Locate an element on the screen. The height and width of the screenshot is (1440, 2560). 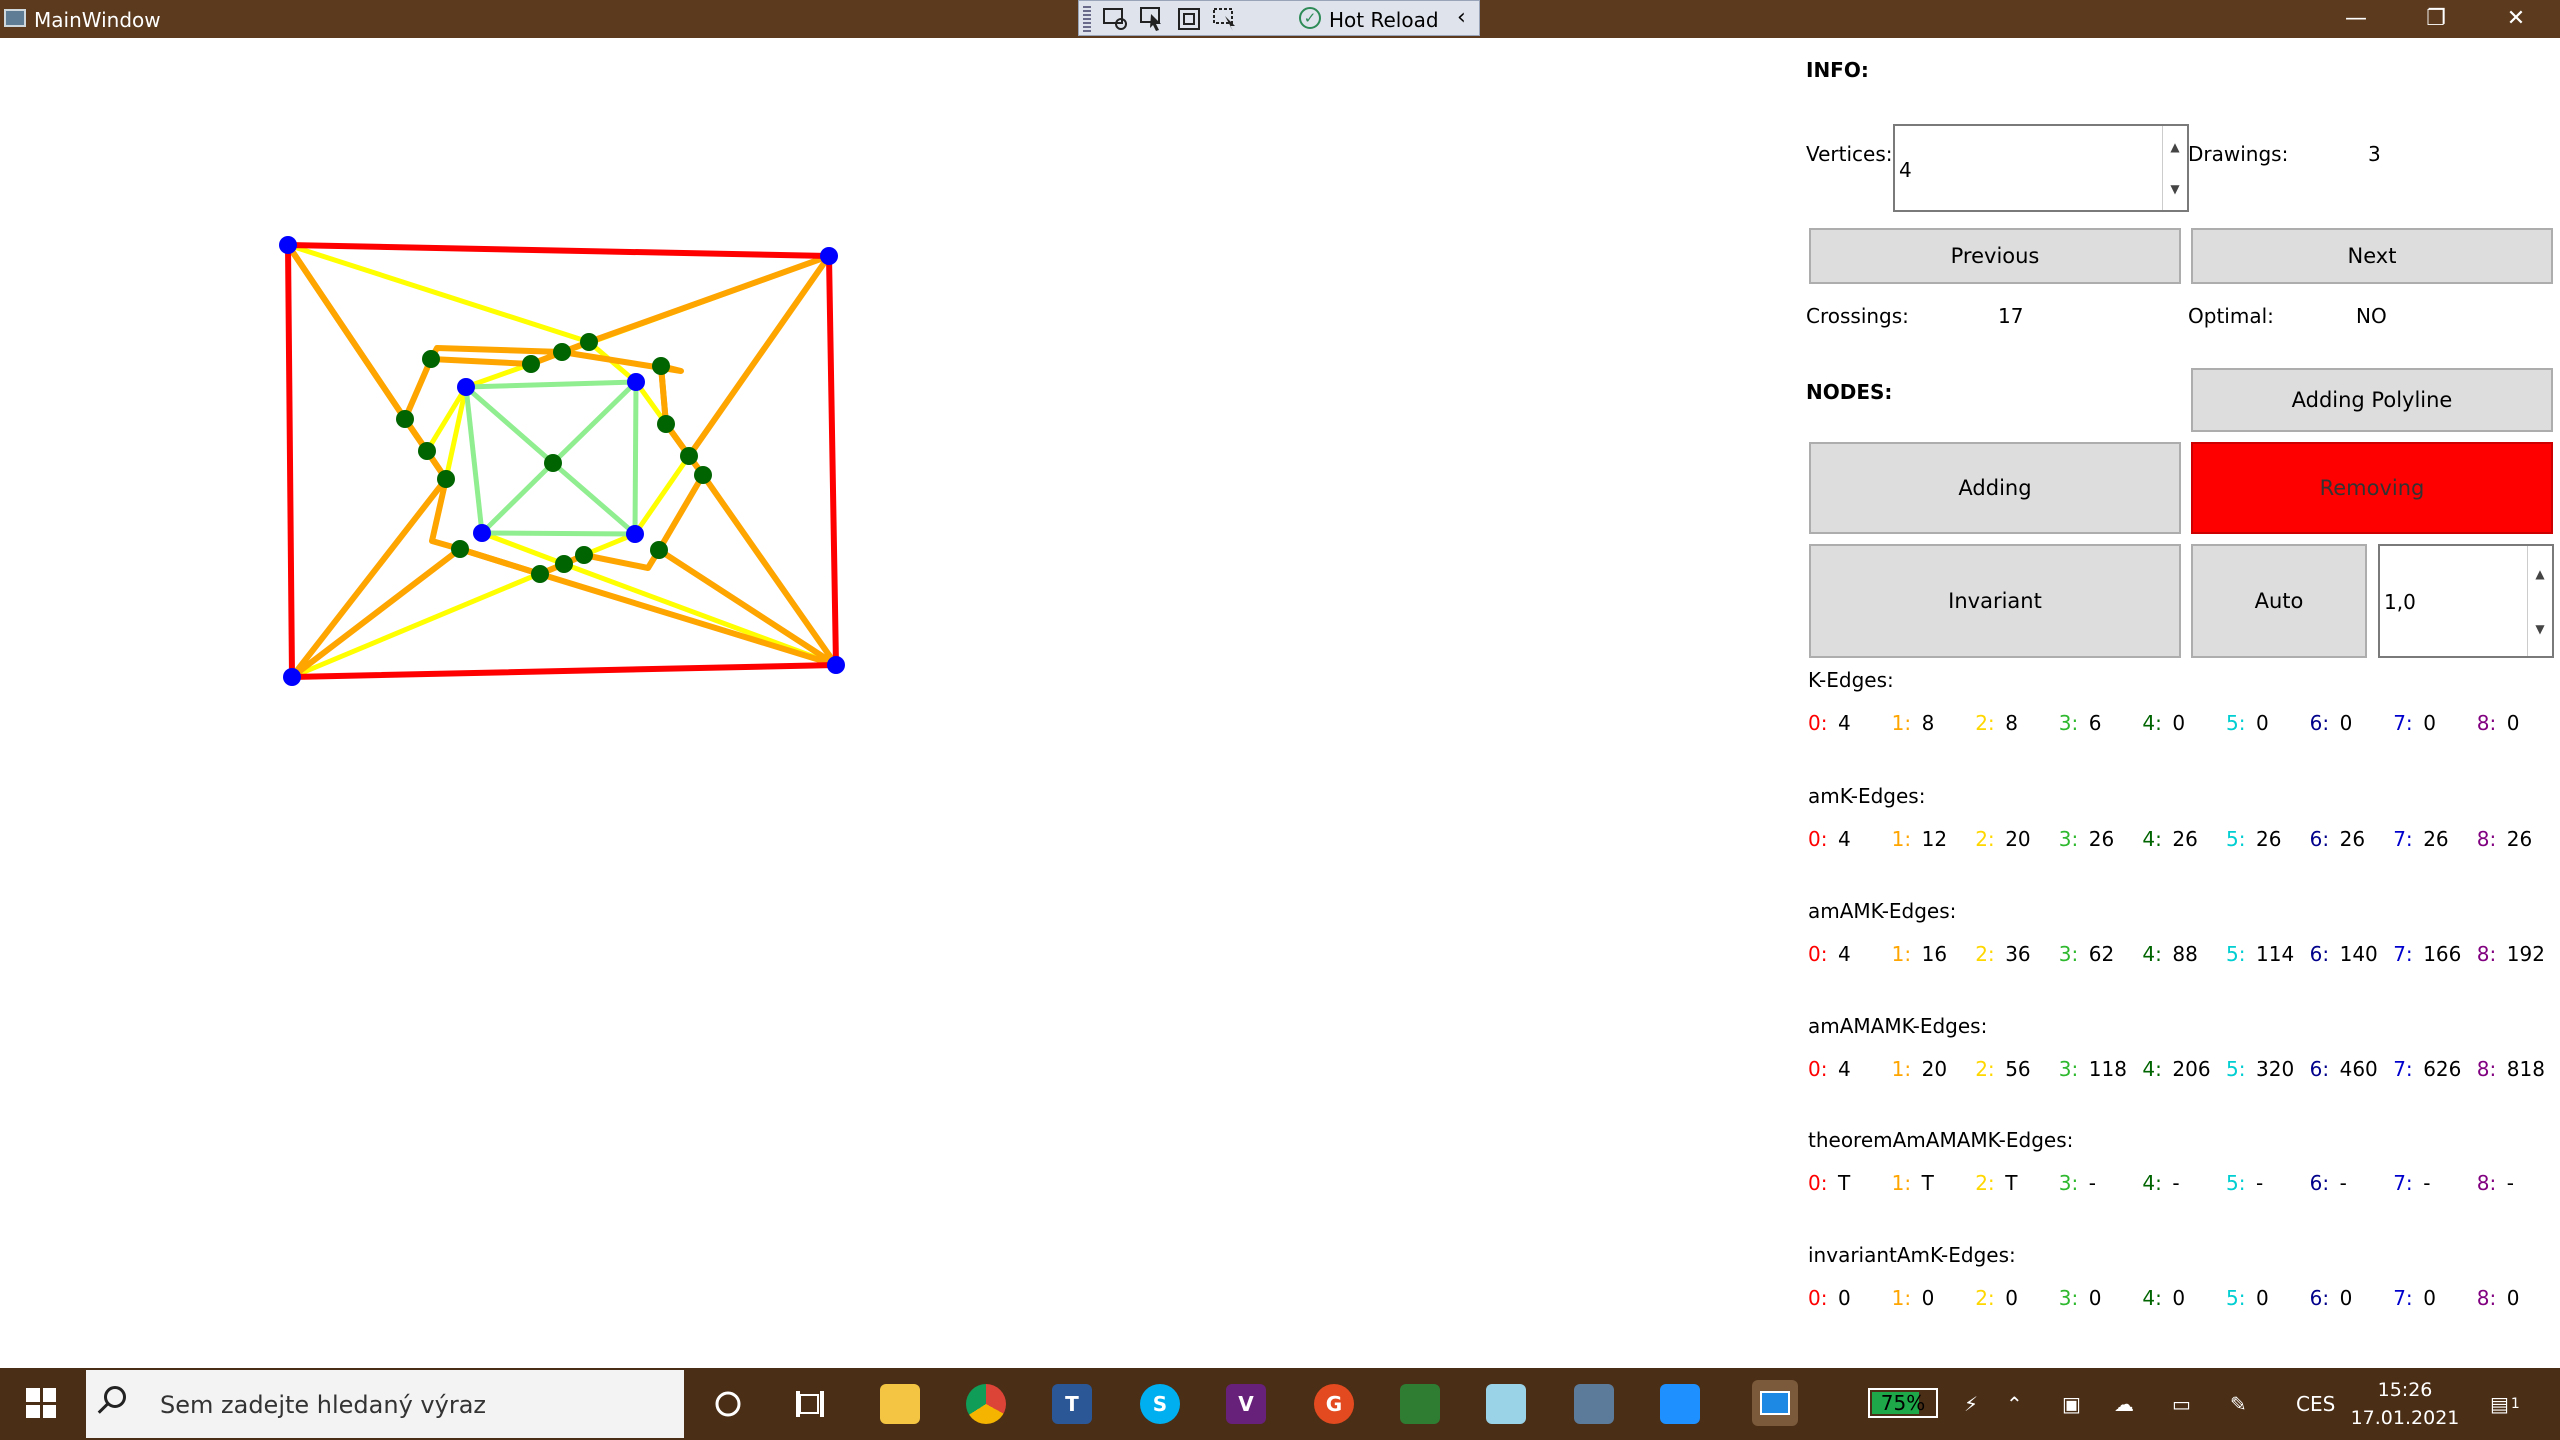
vertices-value: 4 is located at coordinates (1905, 170).